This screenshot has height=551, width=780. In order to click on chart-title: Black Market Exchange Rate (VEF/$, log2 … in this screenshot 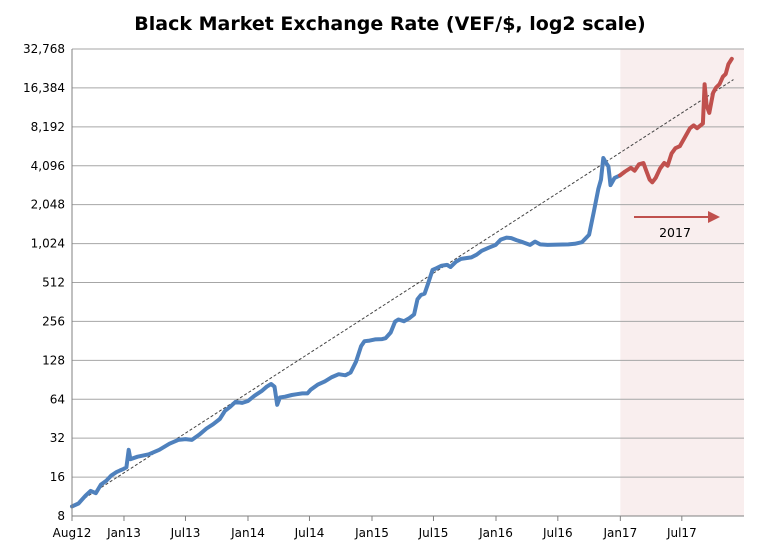, I will do `click(389, 24)`.